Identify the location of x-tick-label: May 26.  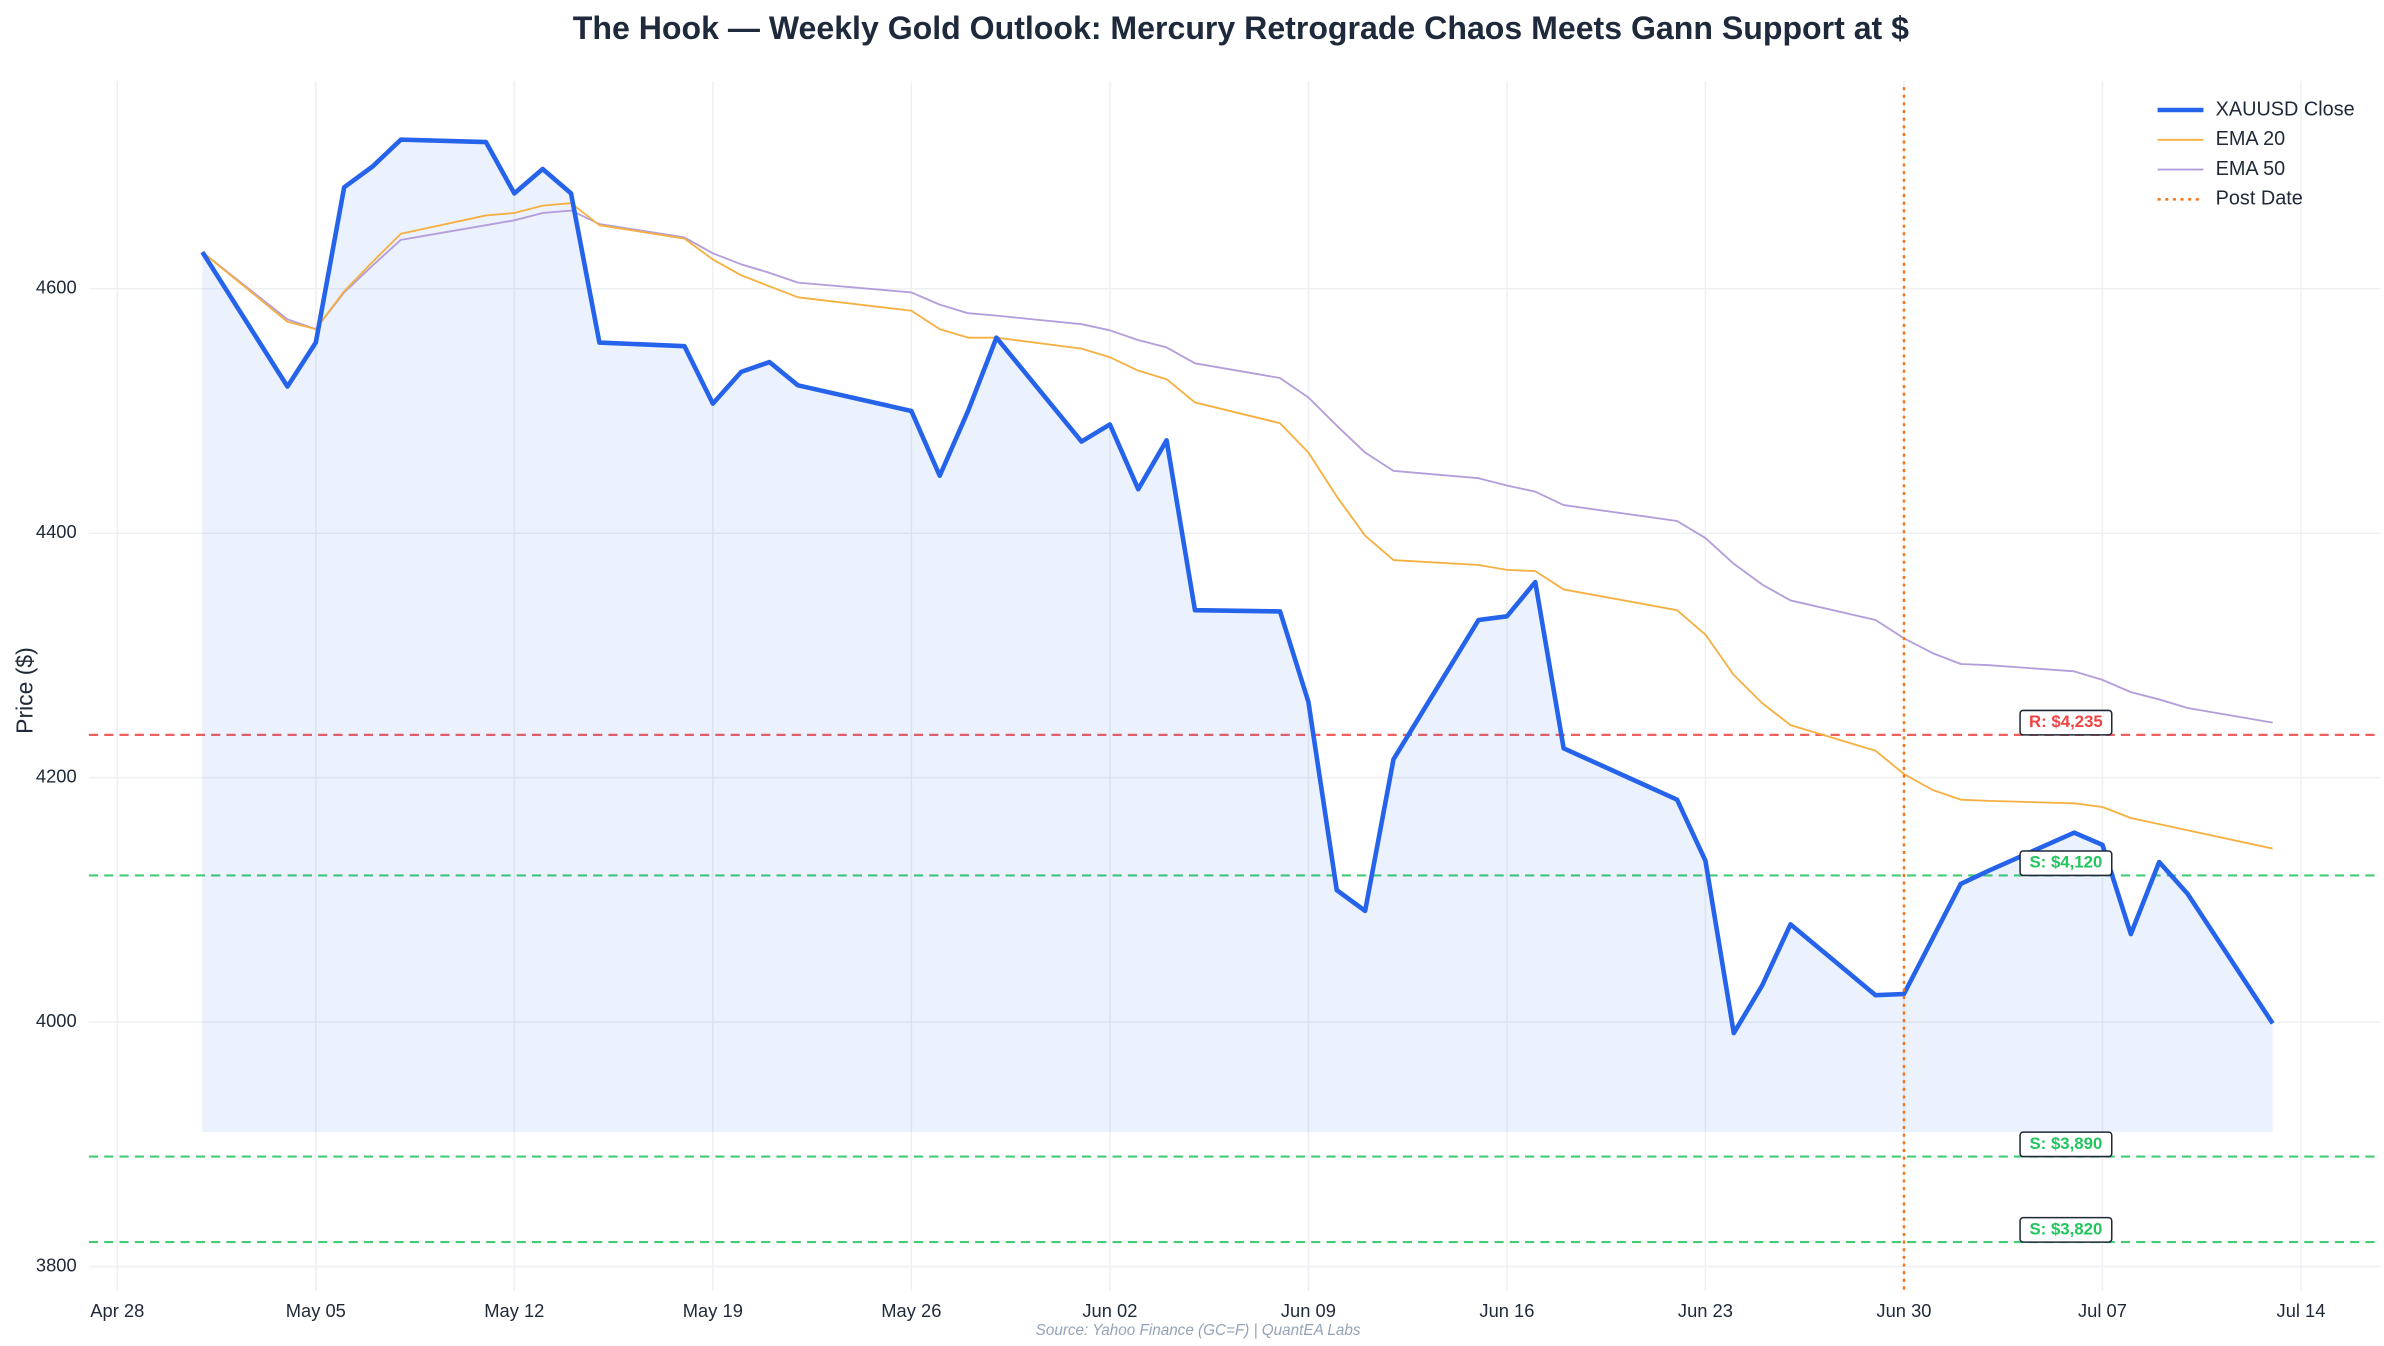
(911, 1310).